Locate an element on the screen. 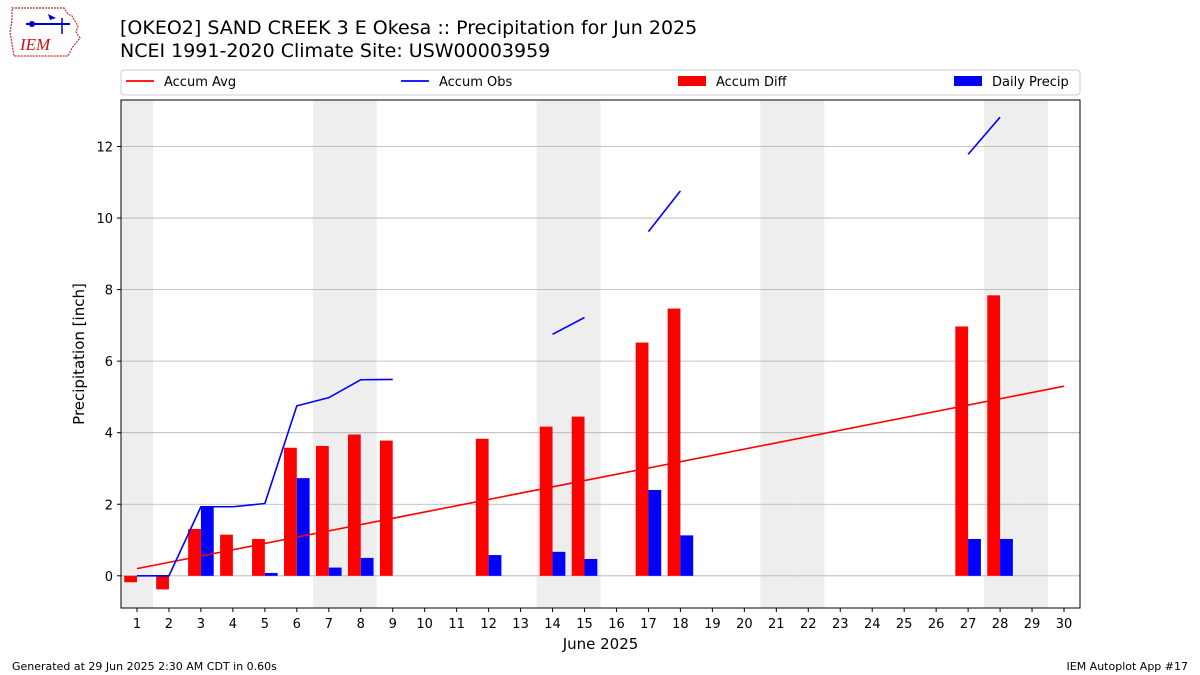  x-tick-label: 15 is located at coordinates (584, 624).